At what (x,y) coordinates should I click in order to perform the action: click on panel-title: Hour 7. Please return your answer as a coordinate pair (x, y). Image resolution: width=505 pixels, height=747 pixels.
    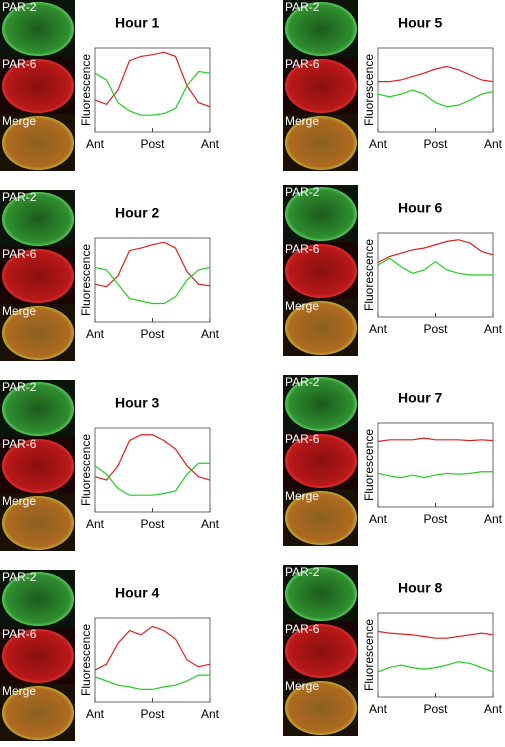
    Looking at the image, I should click on (420, 398).